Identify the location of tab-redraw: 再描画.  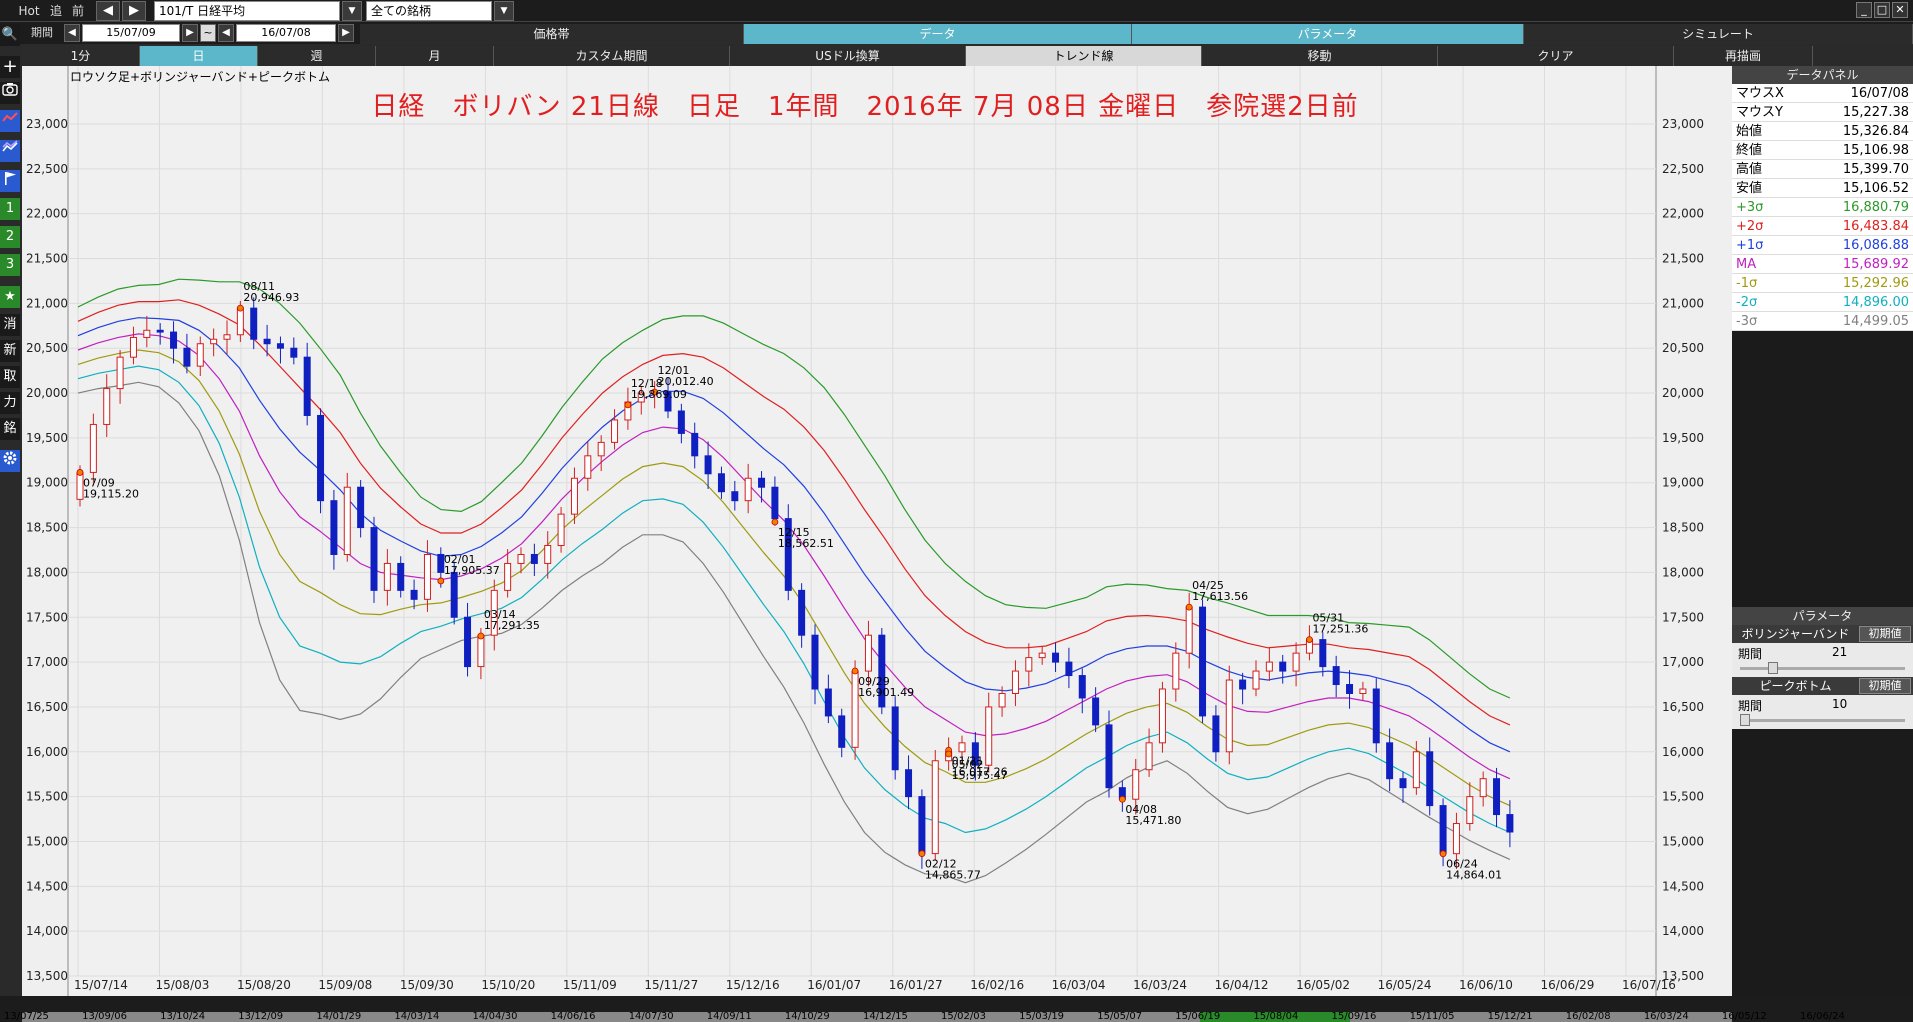
(1743, 56).